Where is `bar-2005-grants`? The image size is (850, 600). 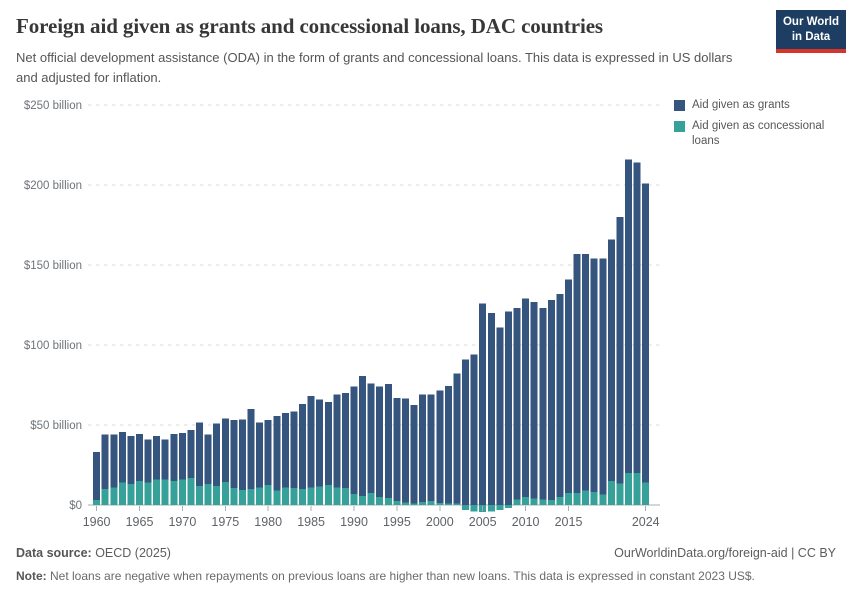
bar-2005-grants is located at coordinates (483, 404).